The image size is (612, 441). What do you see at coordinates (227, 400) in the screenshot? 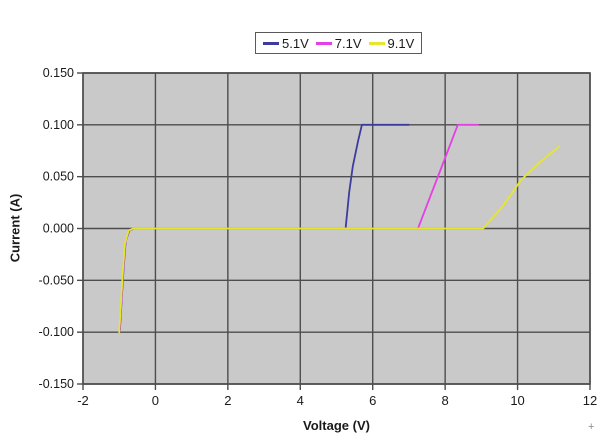
I see `x-tick-label: 2` at bounding box center [227, 400].